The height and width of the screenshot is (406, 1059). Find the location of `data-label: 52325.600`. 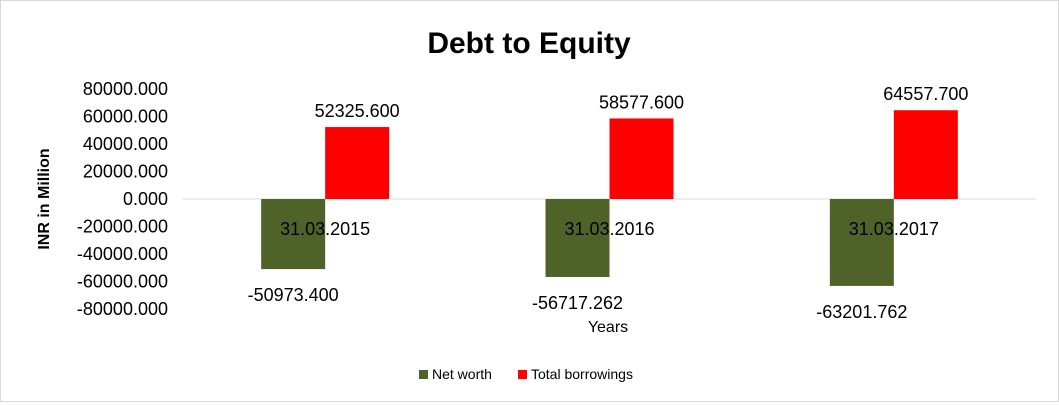

data-label: 52325.600 is located at coordinates (357, 111).